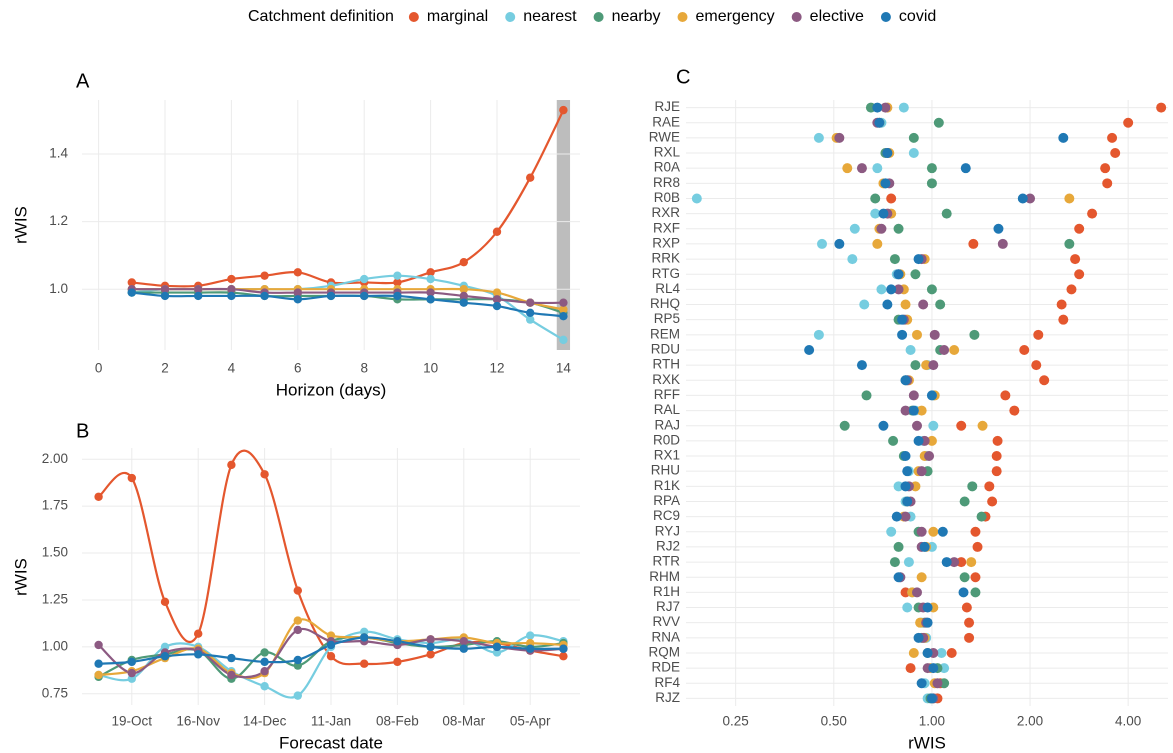  What do you see at coordinates (58, 220) in the screenshot?
I see `y-tick-label: 1.2` at bounding box center [58, 220].